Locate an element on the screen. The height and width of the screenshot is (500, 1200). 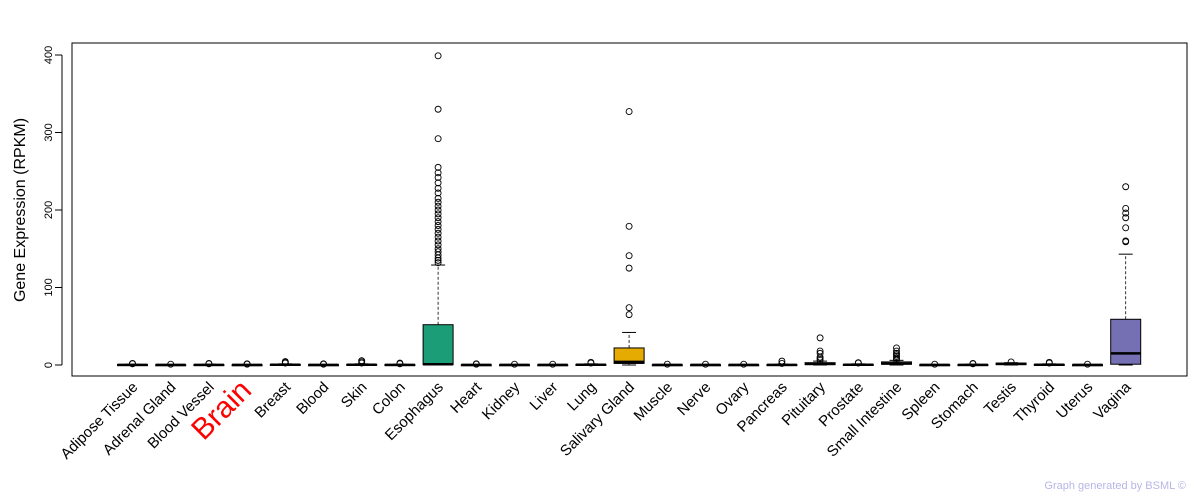
box-brain is located at coordinates (247, 364).